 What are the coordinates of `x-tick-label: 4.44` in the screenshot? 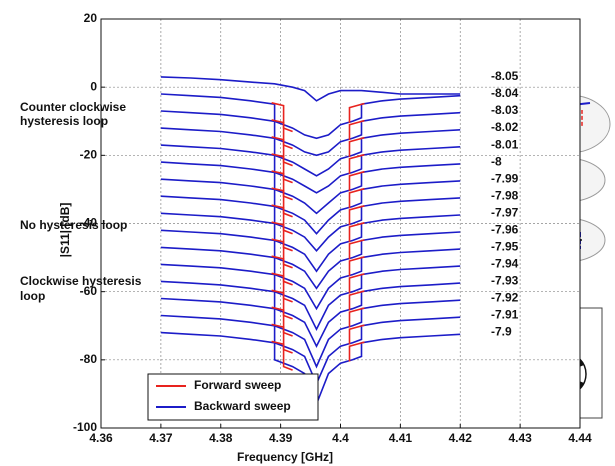 It's located at (580, 438).